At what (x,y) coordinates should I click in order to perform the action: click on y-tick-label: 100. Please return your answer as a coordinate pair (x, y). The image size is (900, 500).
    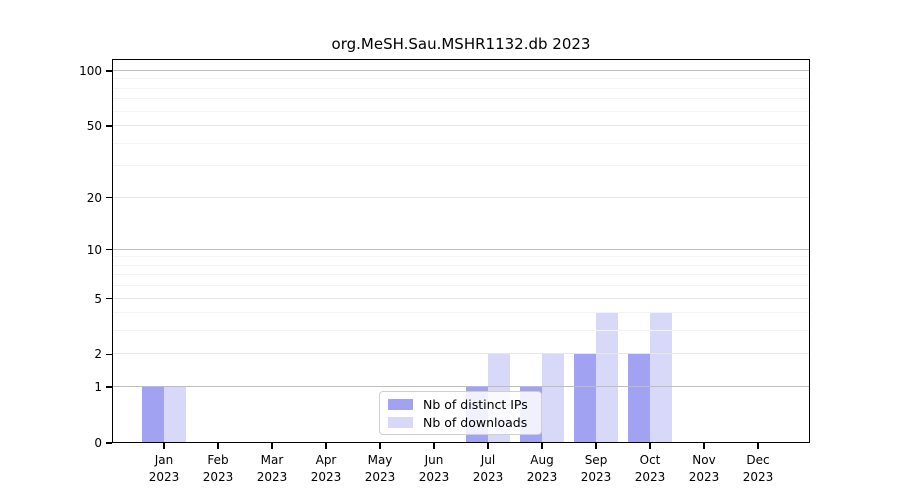
    Looking at the image, I should click on (90, 71).